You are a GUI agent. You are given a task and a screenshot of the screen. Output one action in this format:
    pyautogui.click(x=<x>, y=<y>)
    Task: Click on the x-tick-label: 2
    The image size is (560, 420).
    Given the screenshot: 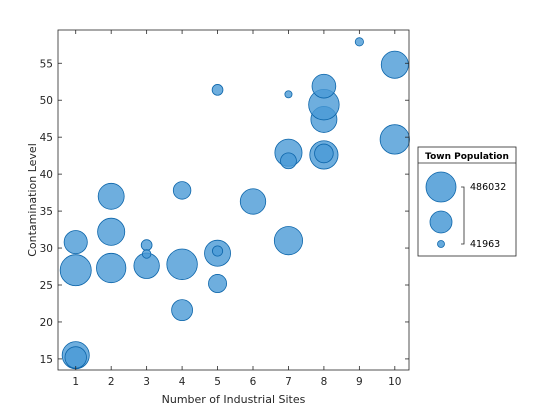 What is the action you would take?
    pyautogui.click(x=111, y=382)
    